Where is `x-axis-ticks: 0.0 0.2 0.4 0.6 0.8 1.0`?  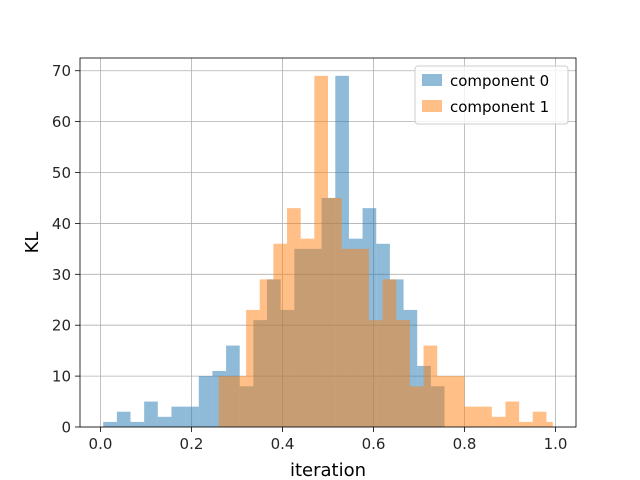
x-axis-ticks: 0.0 0.2 0.4 0.6 0.8 1.0 is located at coordinates (328, 440).